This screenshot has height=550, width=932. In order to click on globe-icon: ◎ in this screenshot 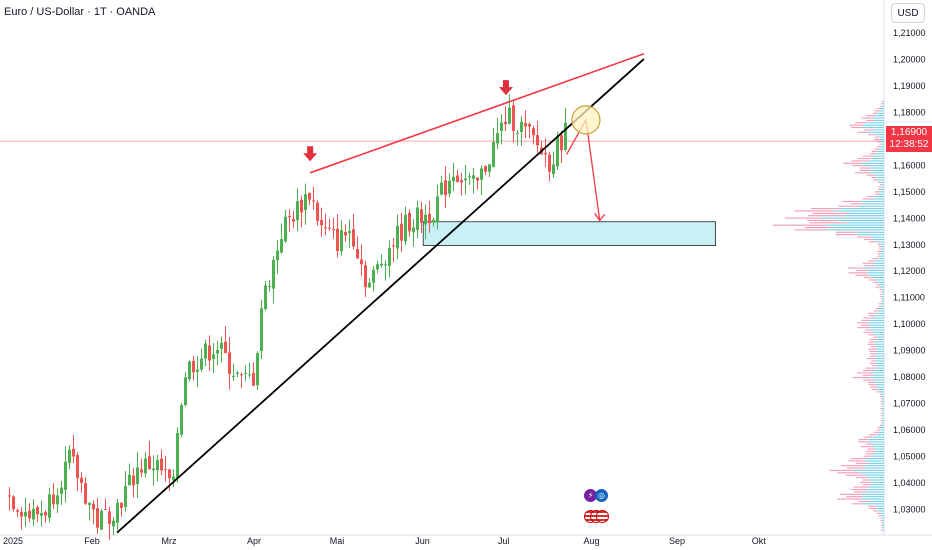, I will do `click(601, 495)`.